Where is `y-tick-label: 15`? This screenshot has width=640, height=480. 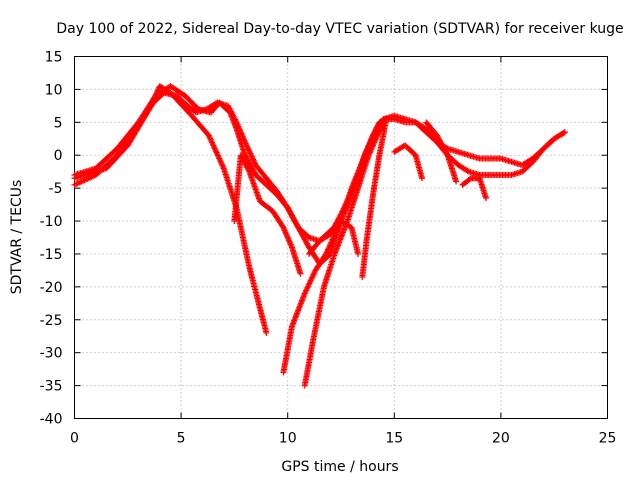 y-tick-label: 15 is located at coordinates (54, 58).